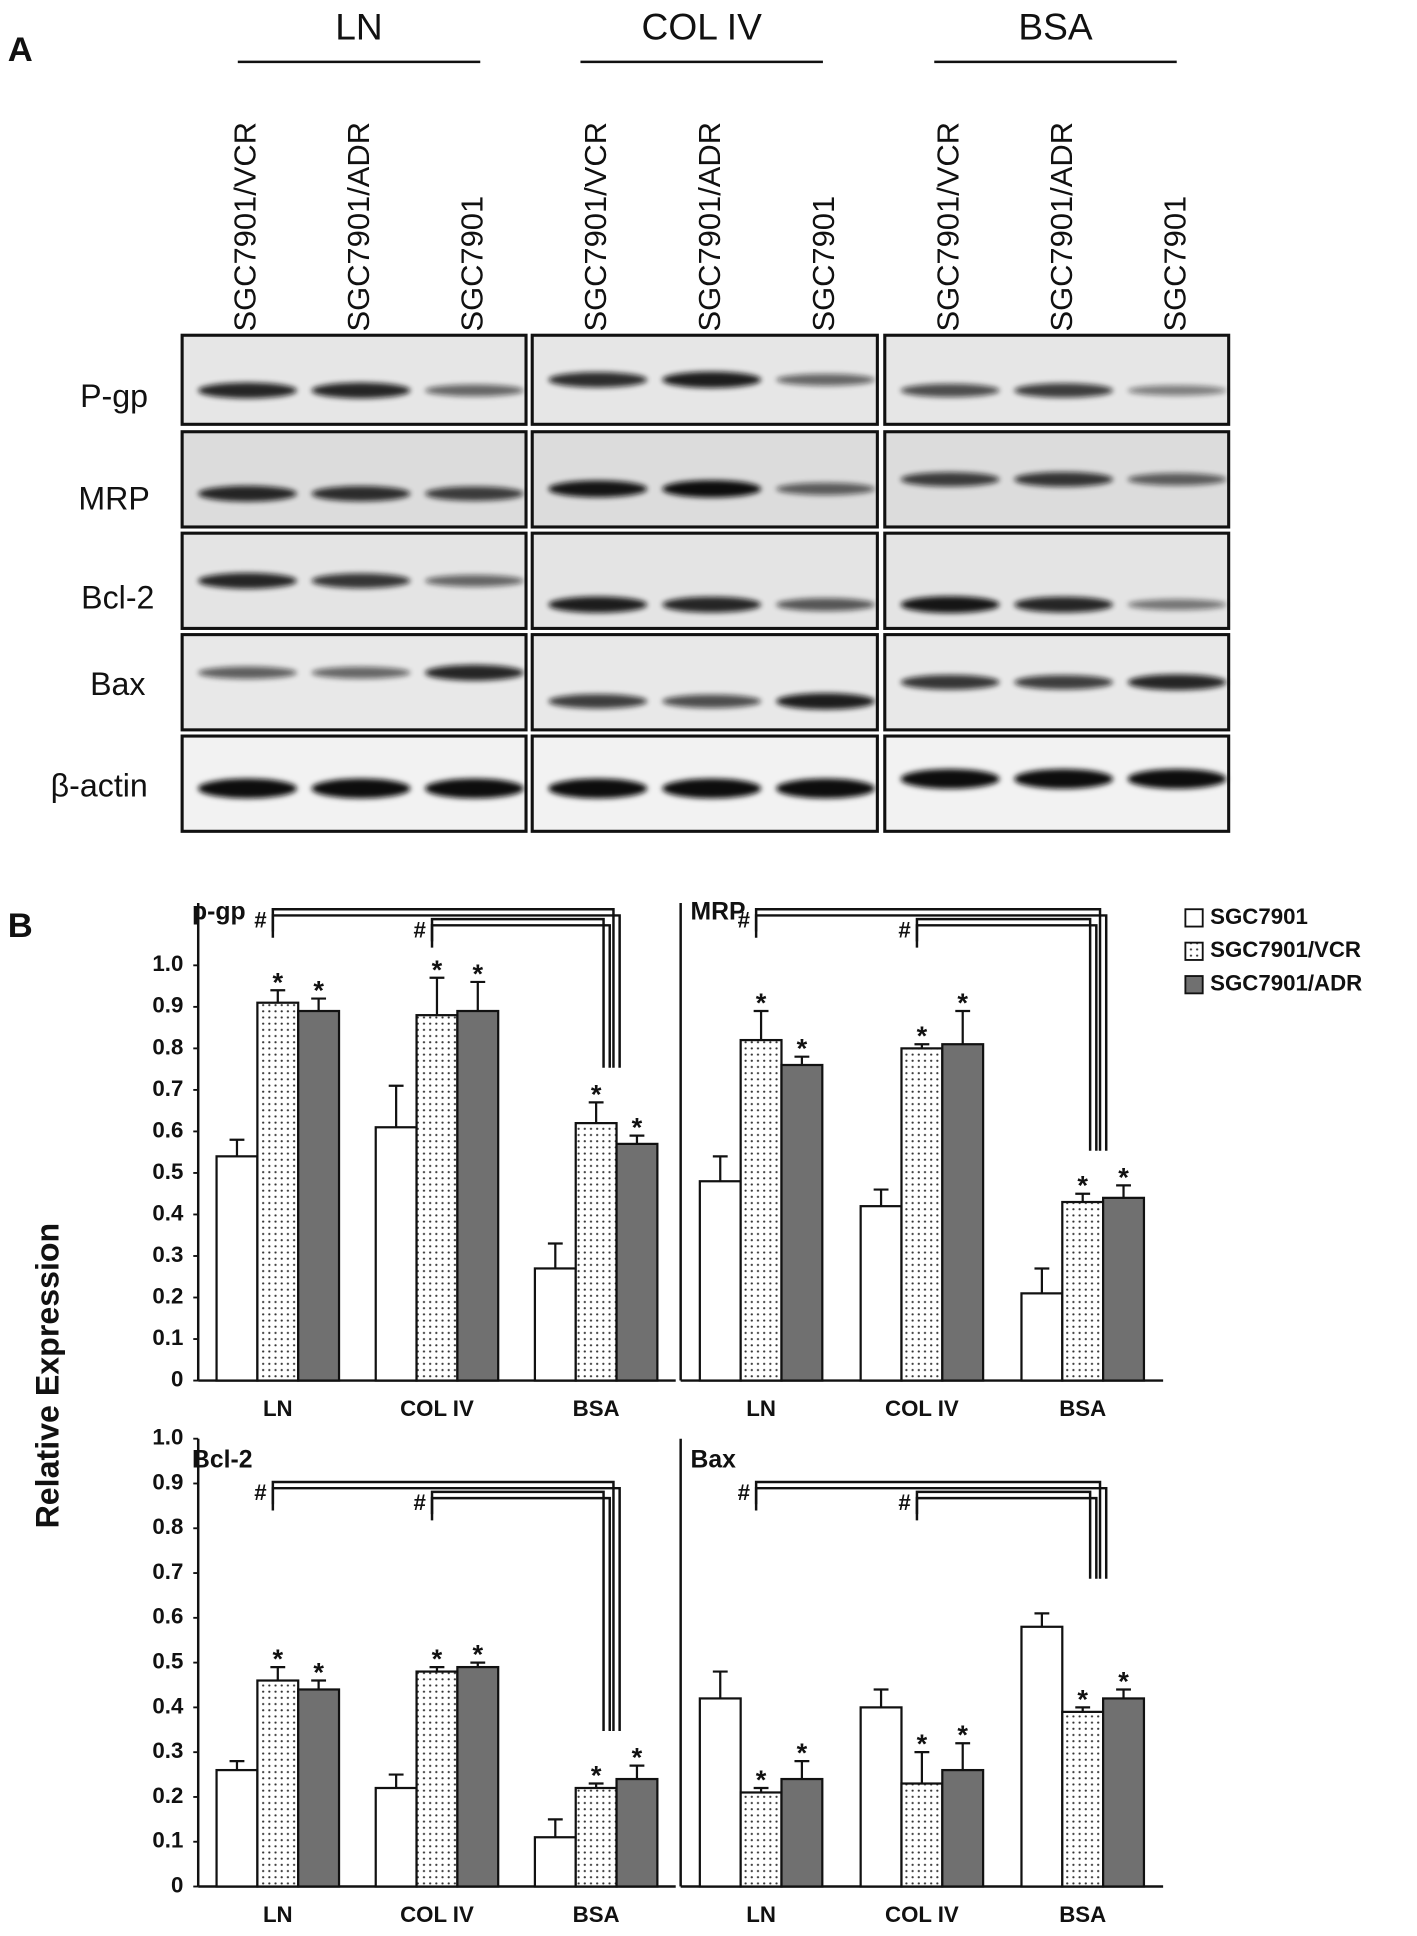 Image resolution: width=1417 pixels, height=1936 pixels. I want to click on x-tick-label: COL IV, so click(437, 1914).